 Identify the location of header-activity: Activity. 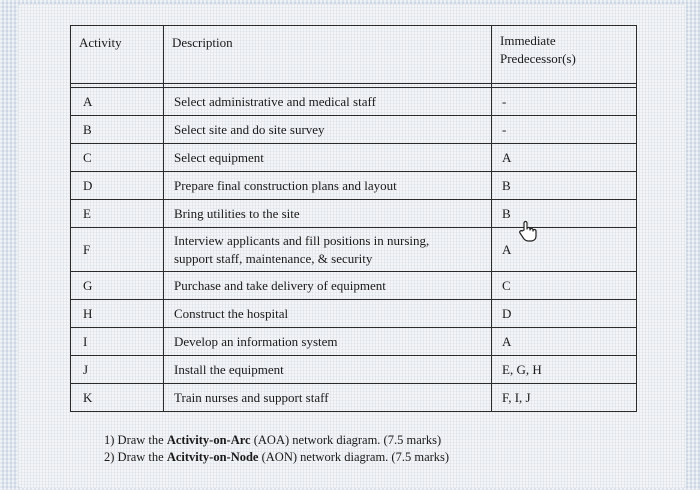
(117, 54).